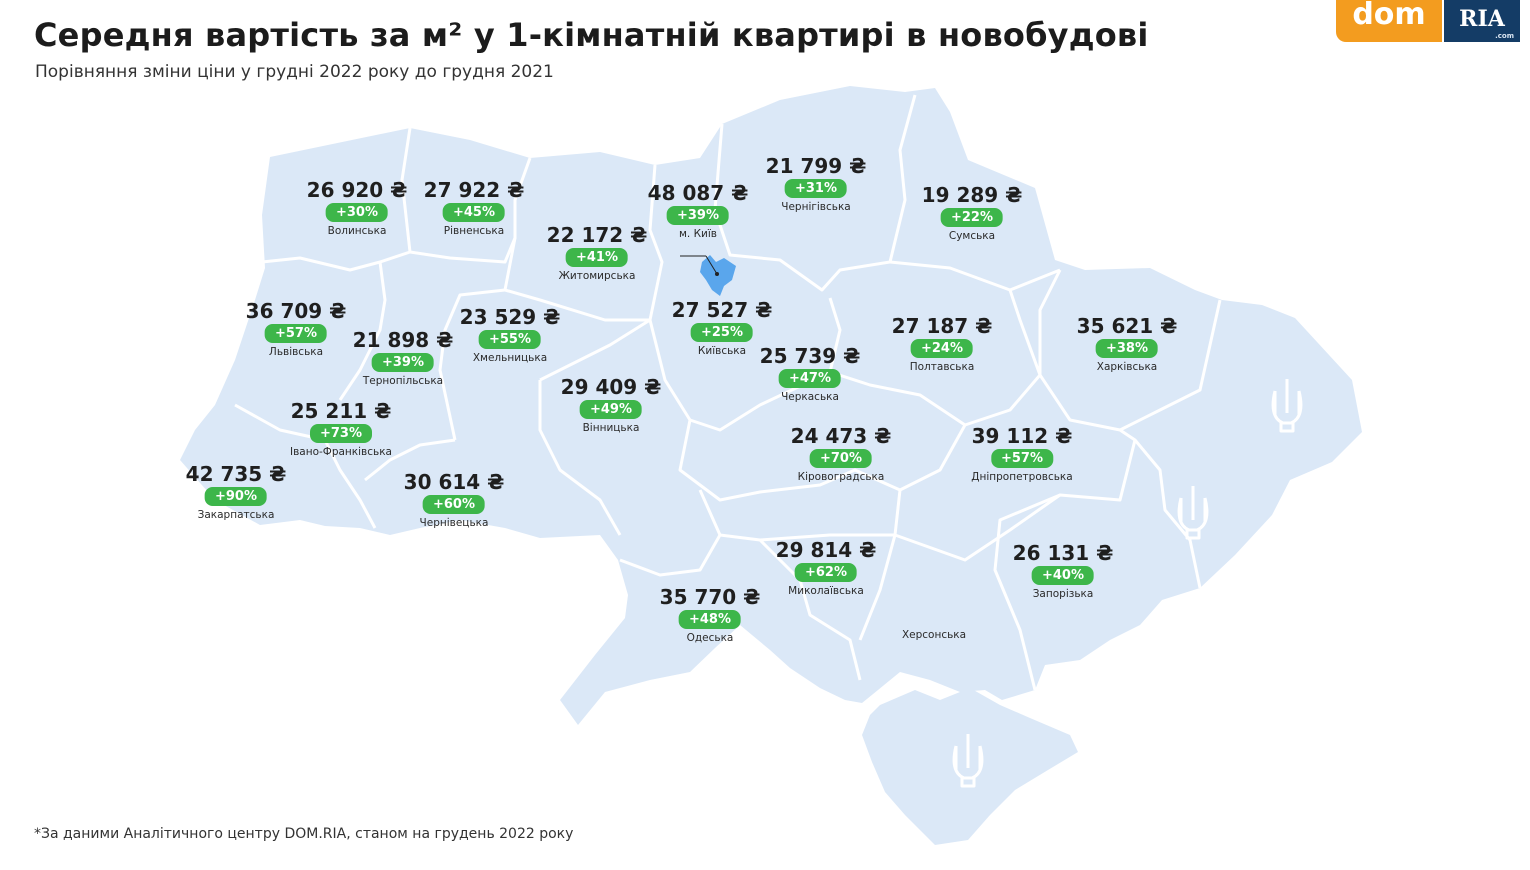 Image resolution: width=1530 pixels, height=870 pixels. What do you see at coordinates (236, 474) in the screenshot?
I see `region-price: 42 735 ₴` at bounding box center [236, 474].